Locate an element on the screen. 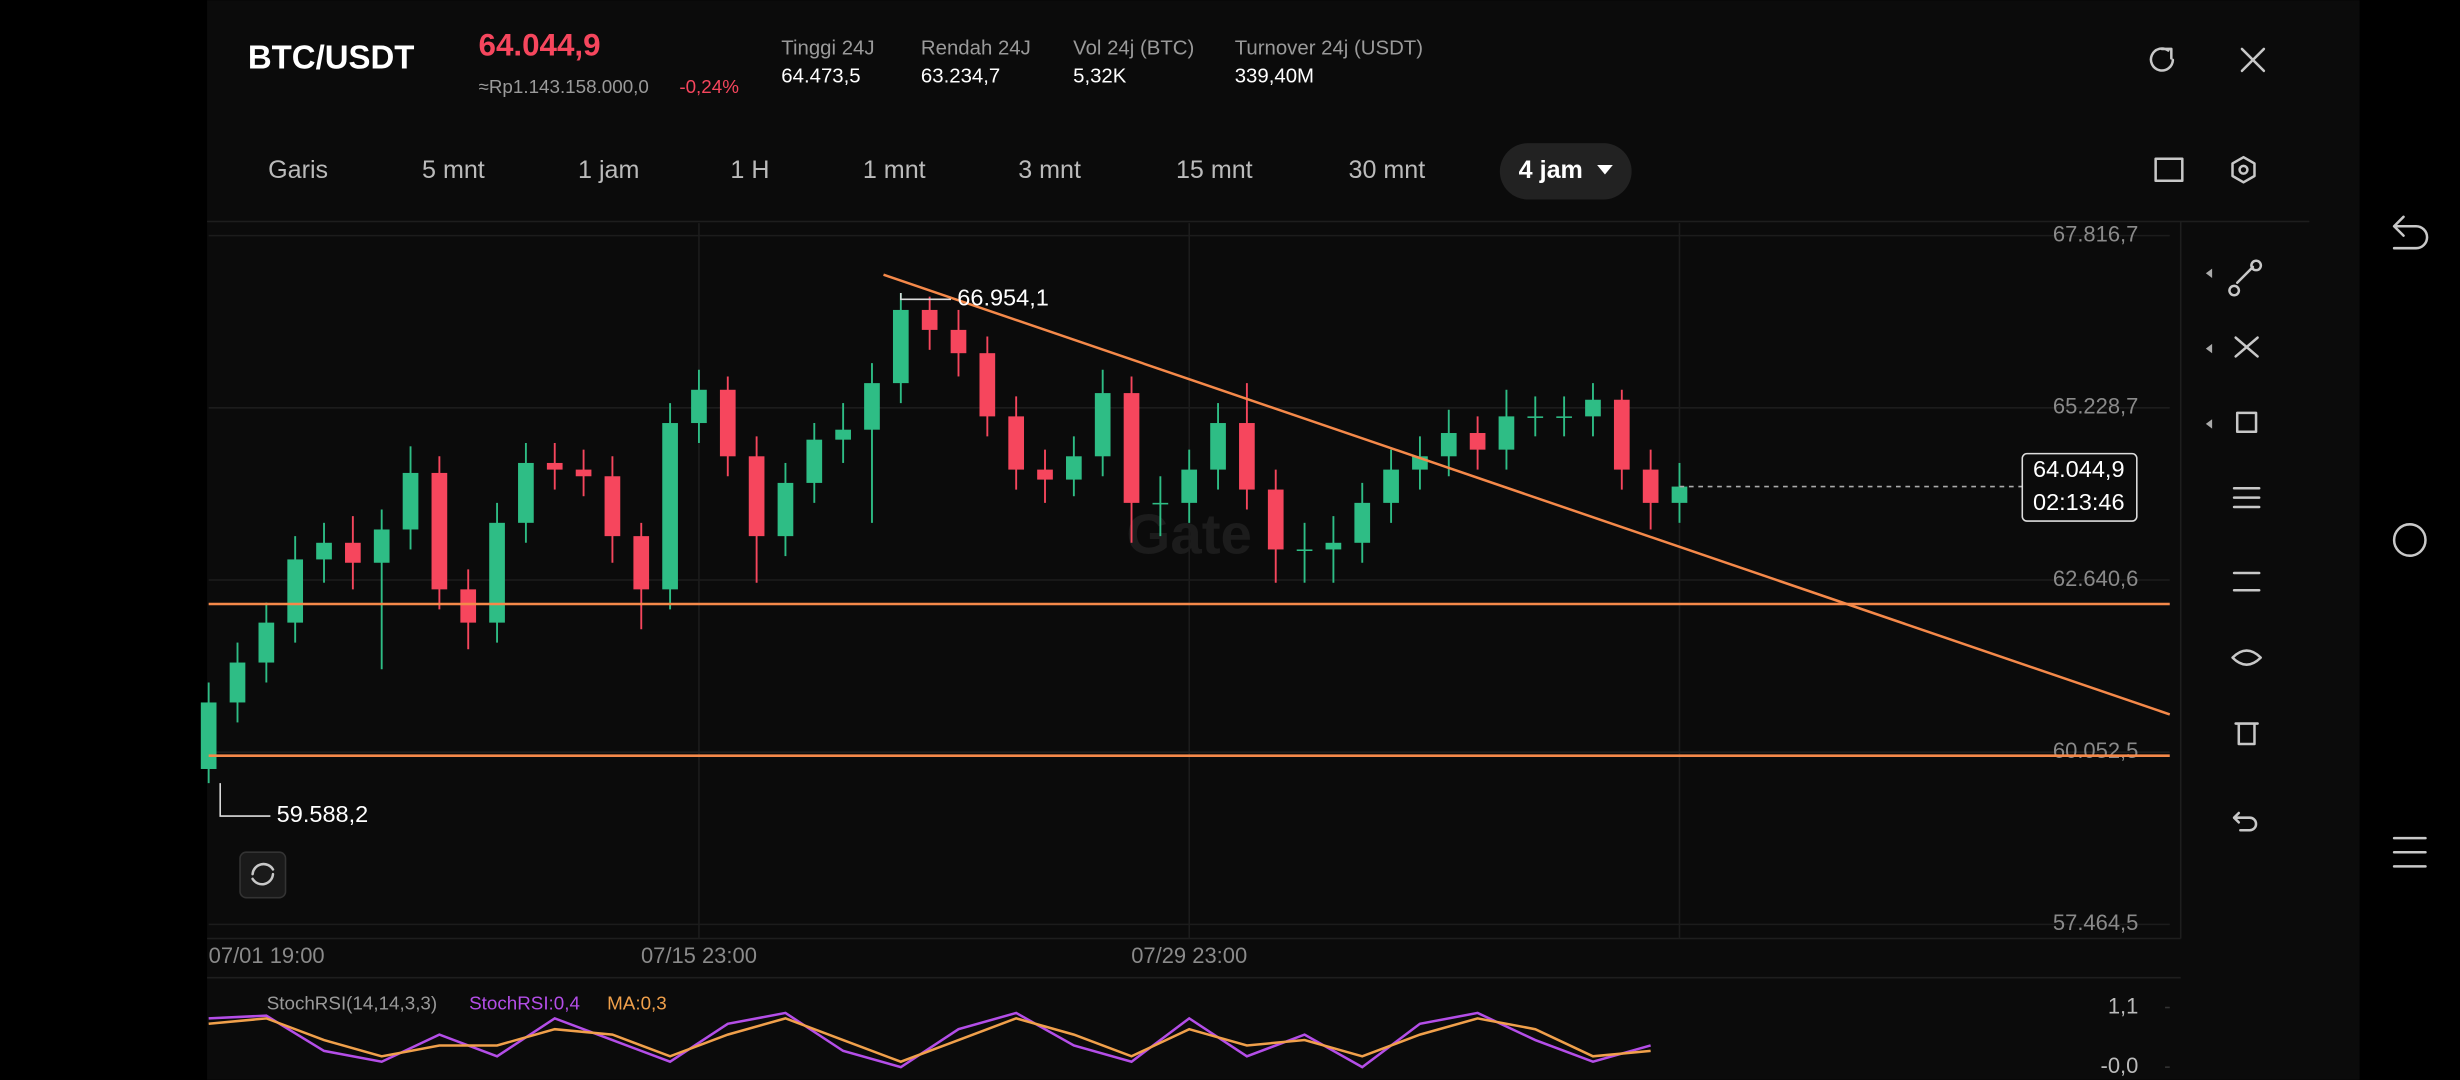 This screenshot has width=2460, height=1080. share-icon is located at coordinates (2162, 59).